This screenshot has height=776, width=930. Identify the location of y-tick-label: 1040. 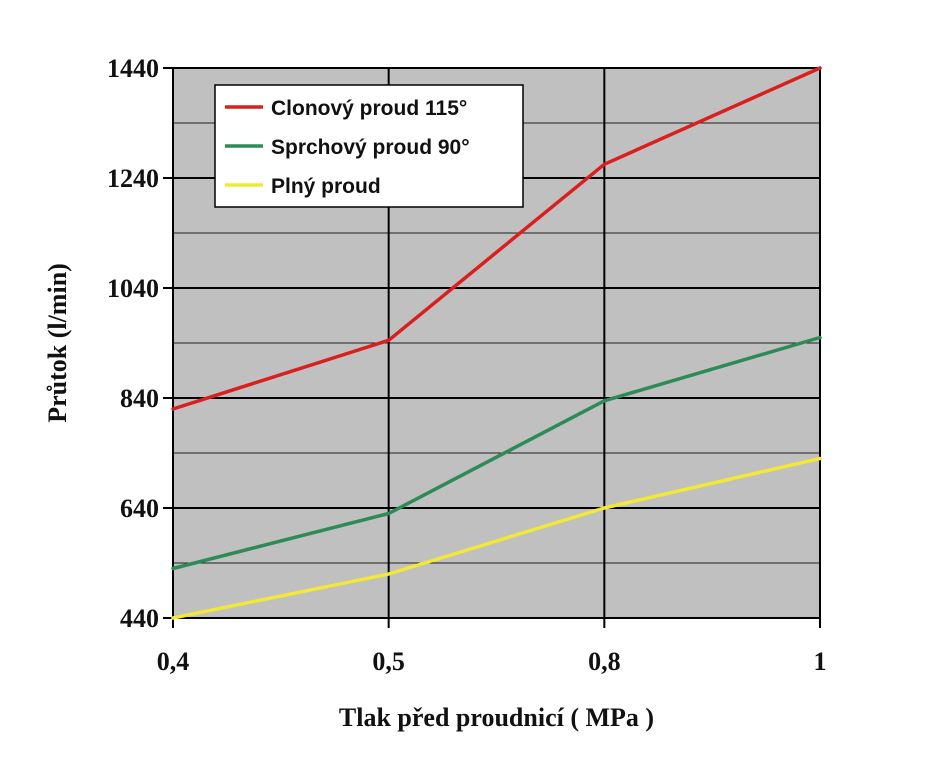
(133, 288).